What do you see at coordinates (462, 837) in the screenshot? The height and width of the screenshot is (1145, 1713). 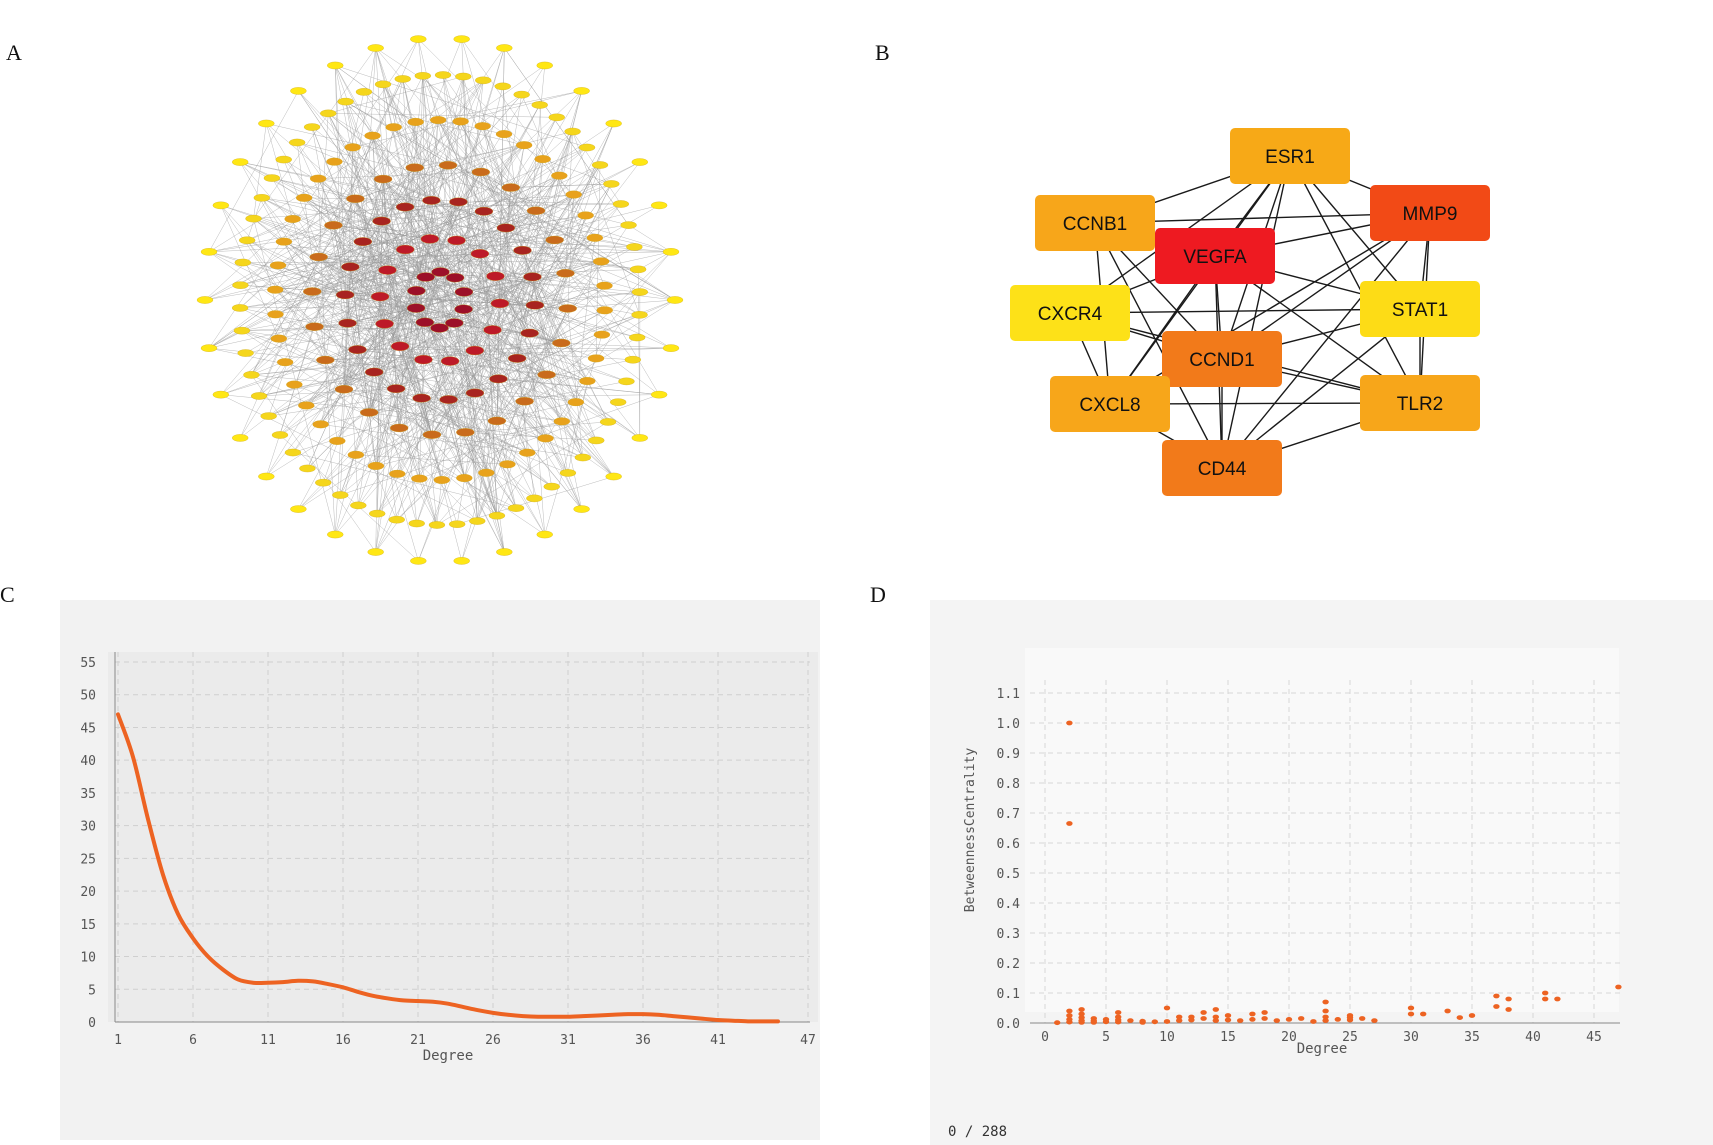 I see `chart-grid` at bounding box center [462, 837].